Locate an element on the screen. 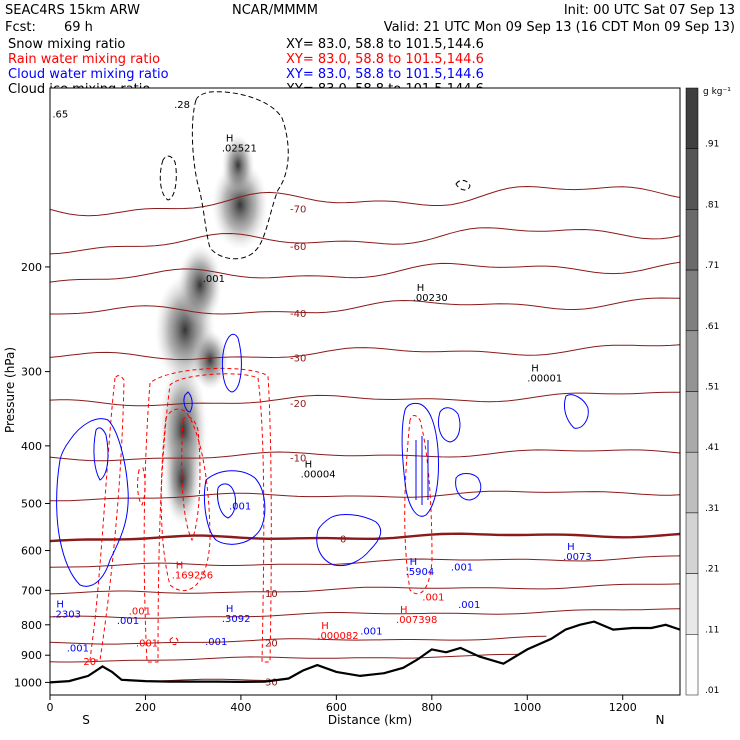 This screenshot has height=740, width=740. south-label: S is located at coordinates (86, 720).